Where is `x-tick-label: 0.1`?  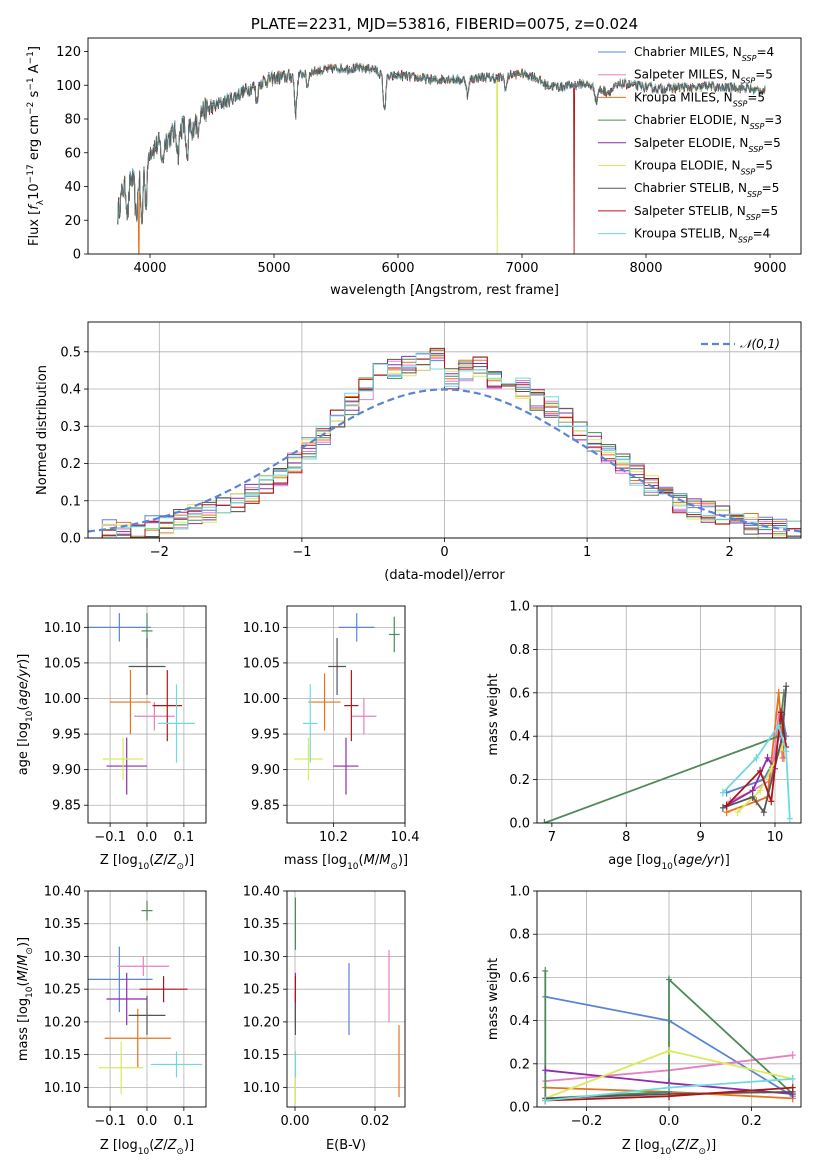
x-tick-label: 0.1 is located at coordinates (184, 837).